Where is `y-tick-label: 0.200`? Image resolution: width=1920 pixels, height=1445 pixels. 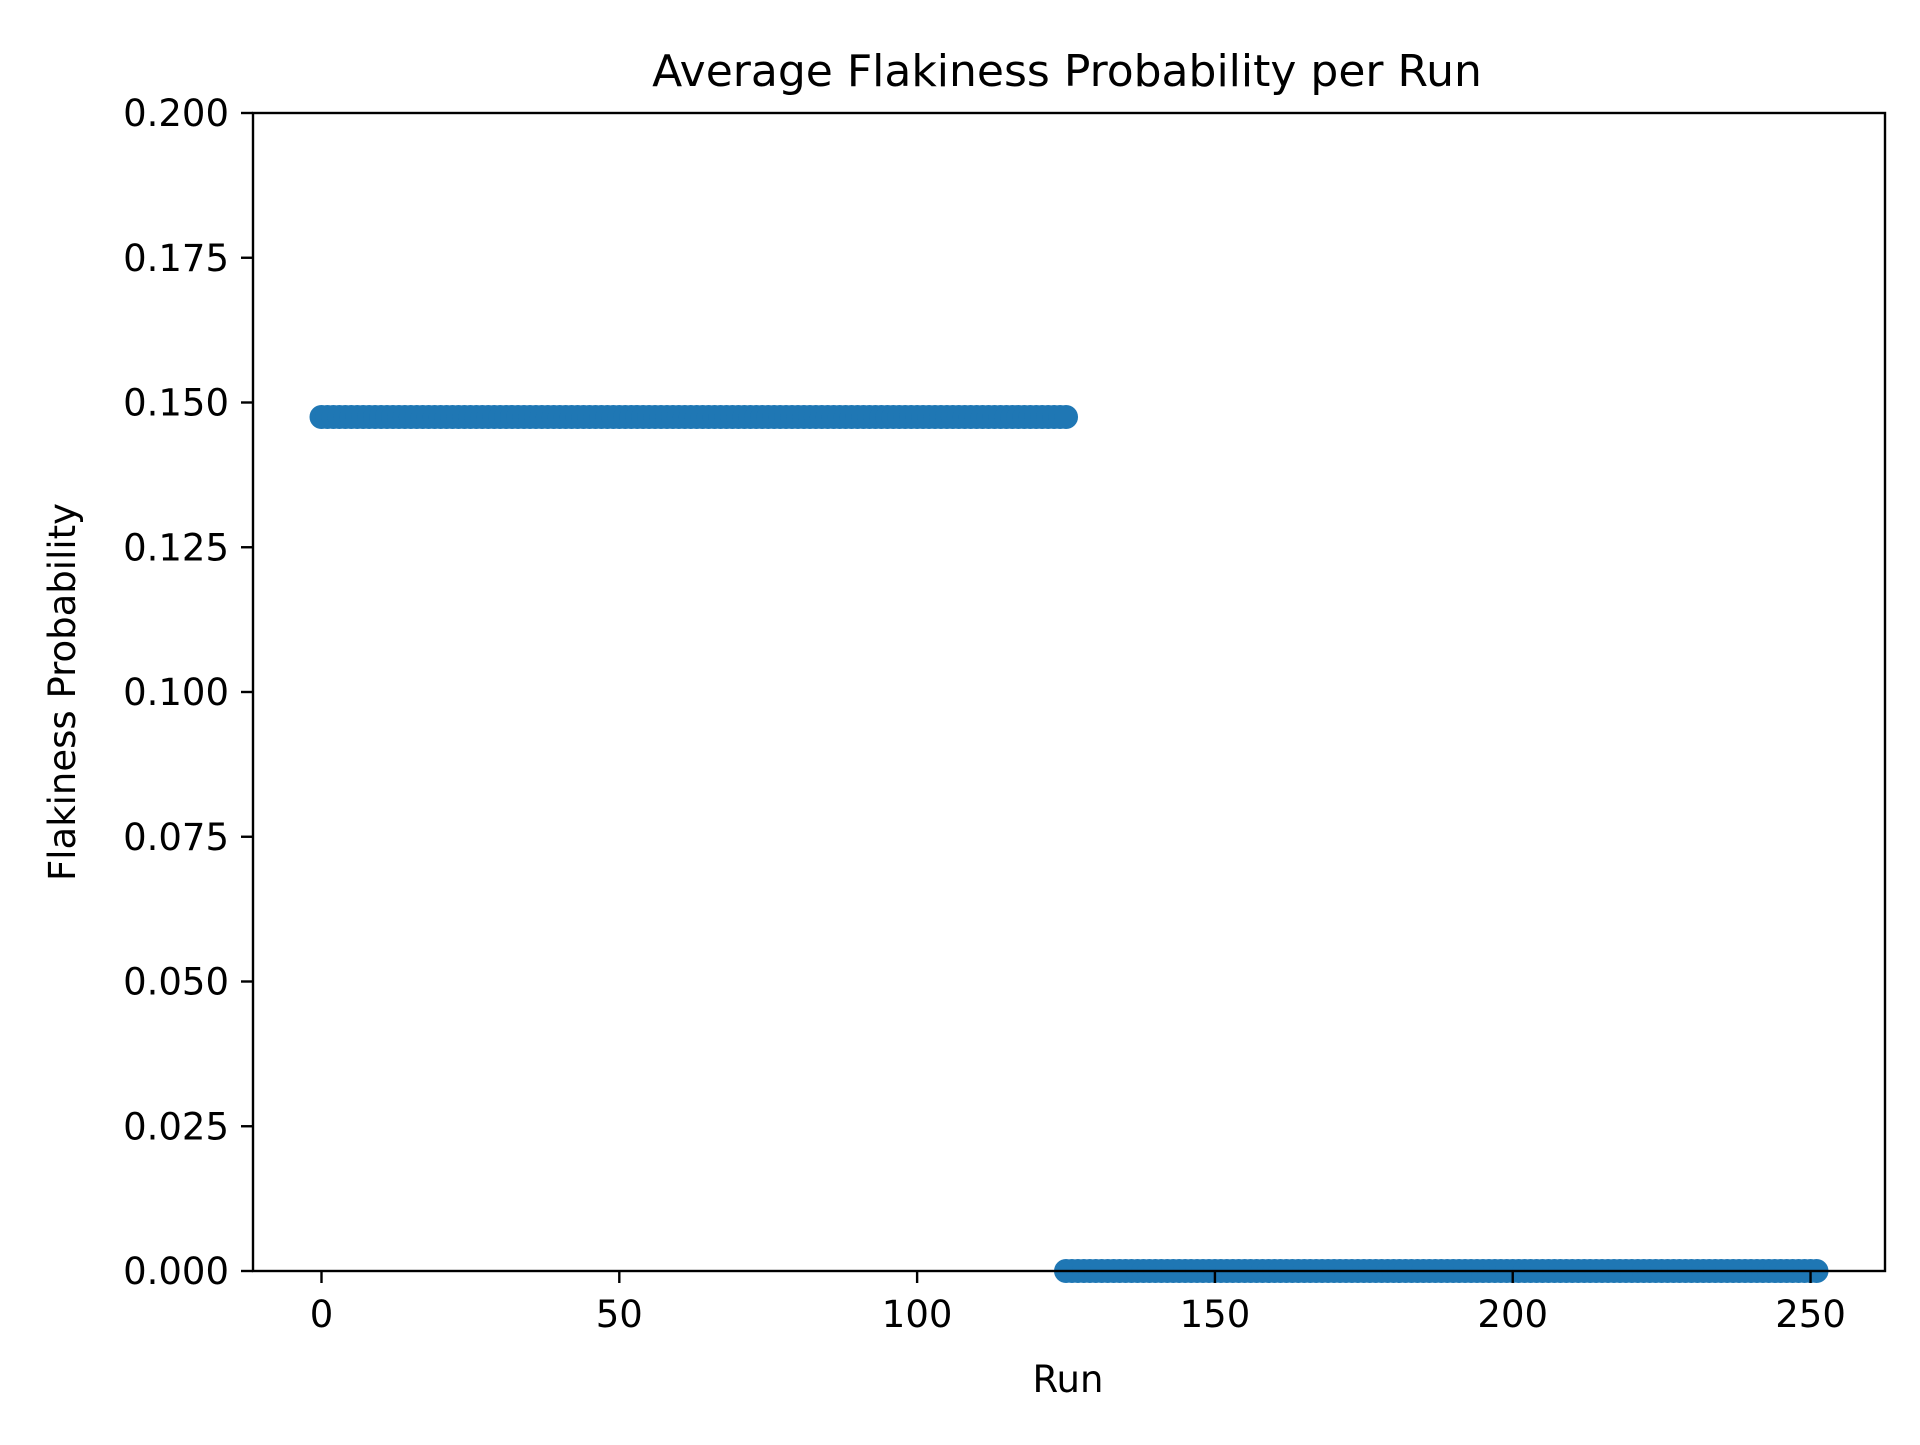 y-tick-label: 0.200 is located at coordinates (176, 113).